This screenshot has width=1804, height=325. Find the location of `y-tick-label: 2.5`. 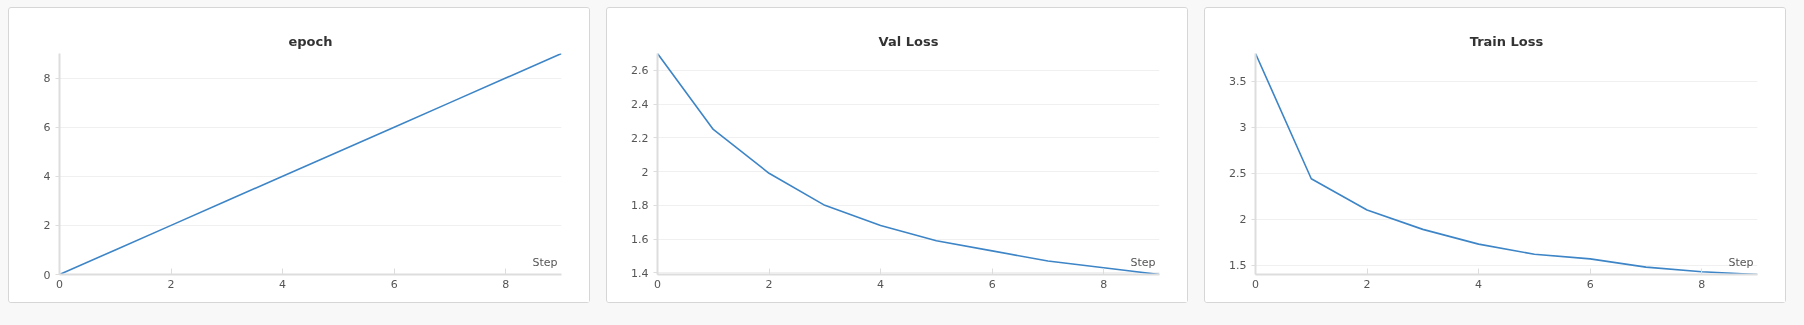

y-tick-label: 2.5 is located at coordinates (1238, 174).